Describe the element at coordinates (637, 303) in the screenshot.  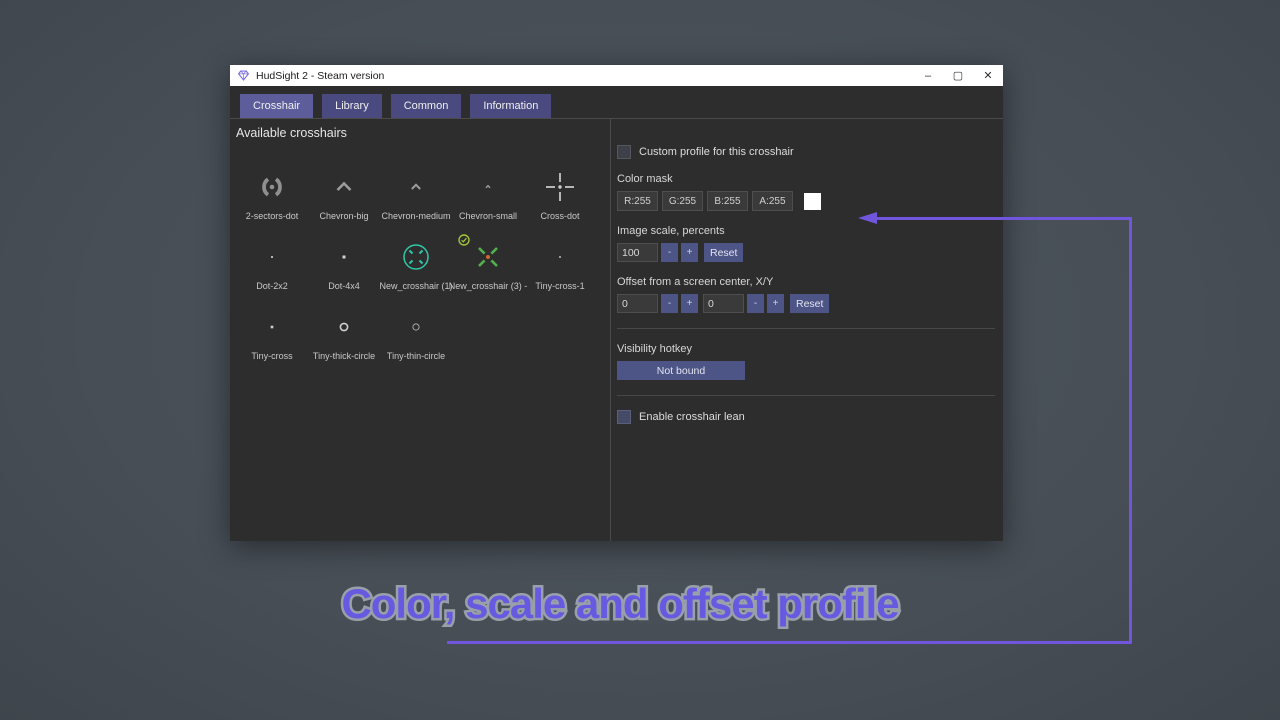
I see `offset-x-input` at that location.